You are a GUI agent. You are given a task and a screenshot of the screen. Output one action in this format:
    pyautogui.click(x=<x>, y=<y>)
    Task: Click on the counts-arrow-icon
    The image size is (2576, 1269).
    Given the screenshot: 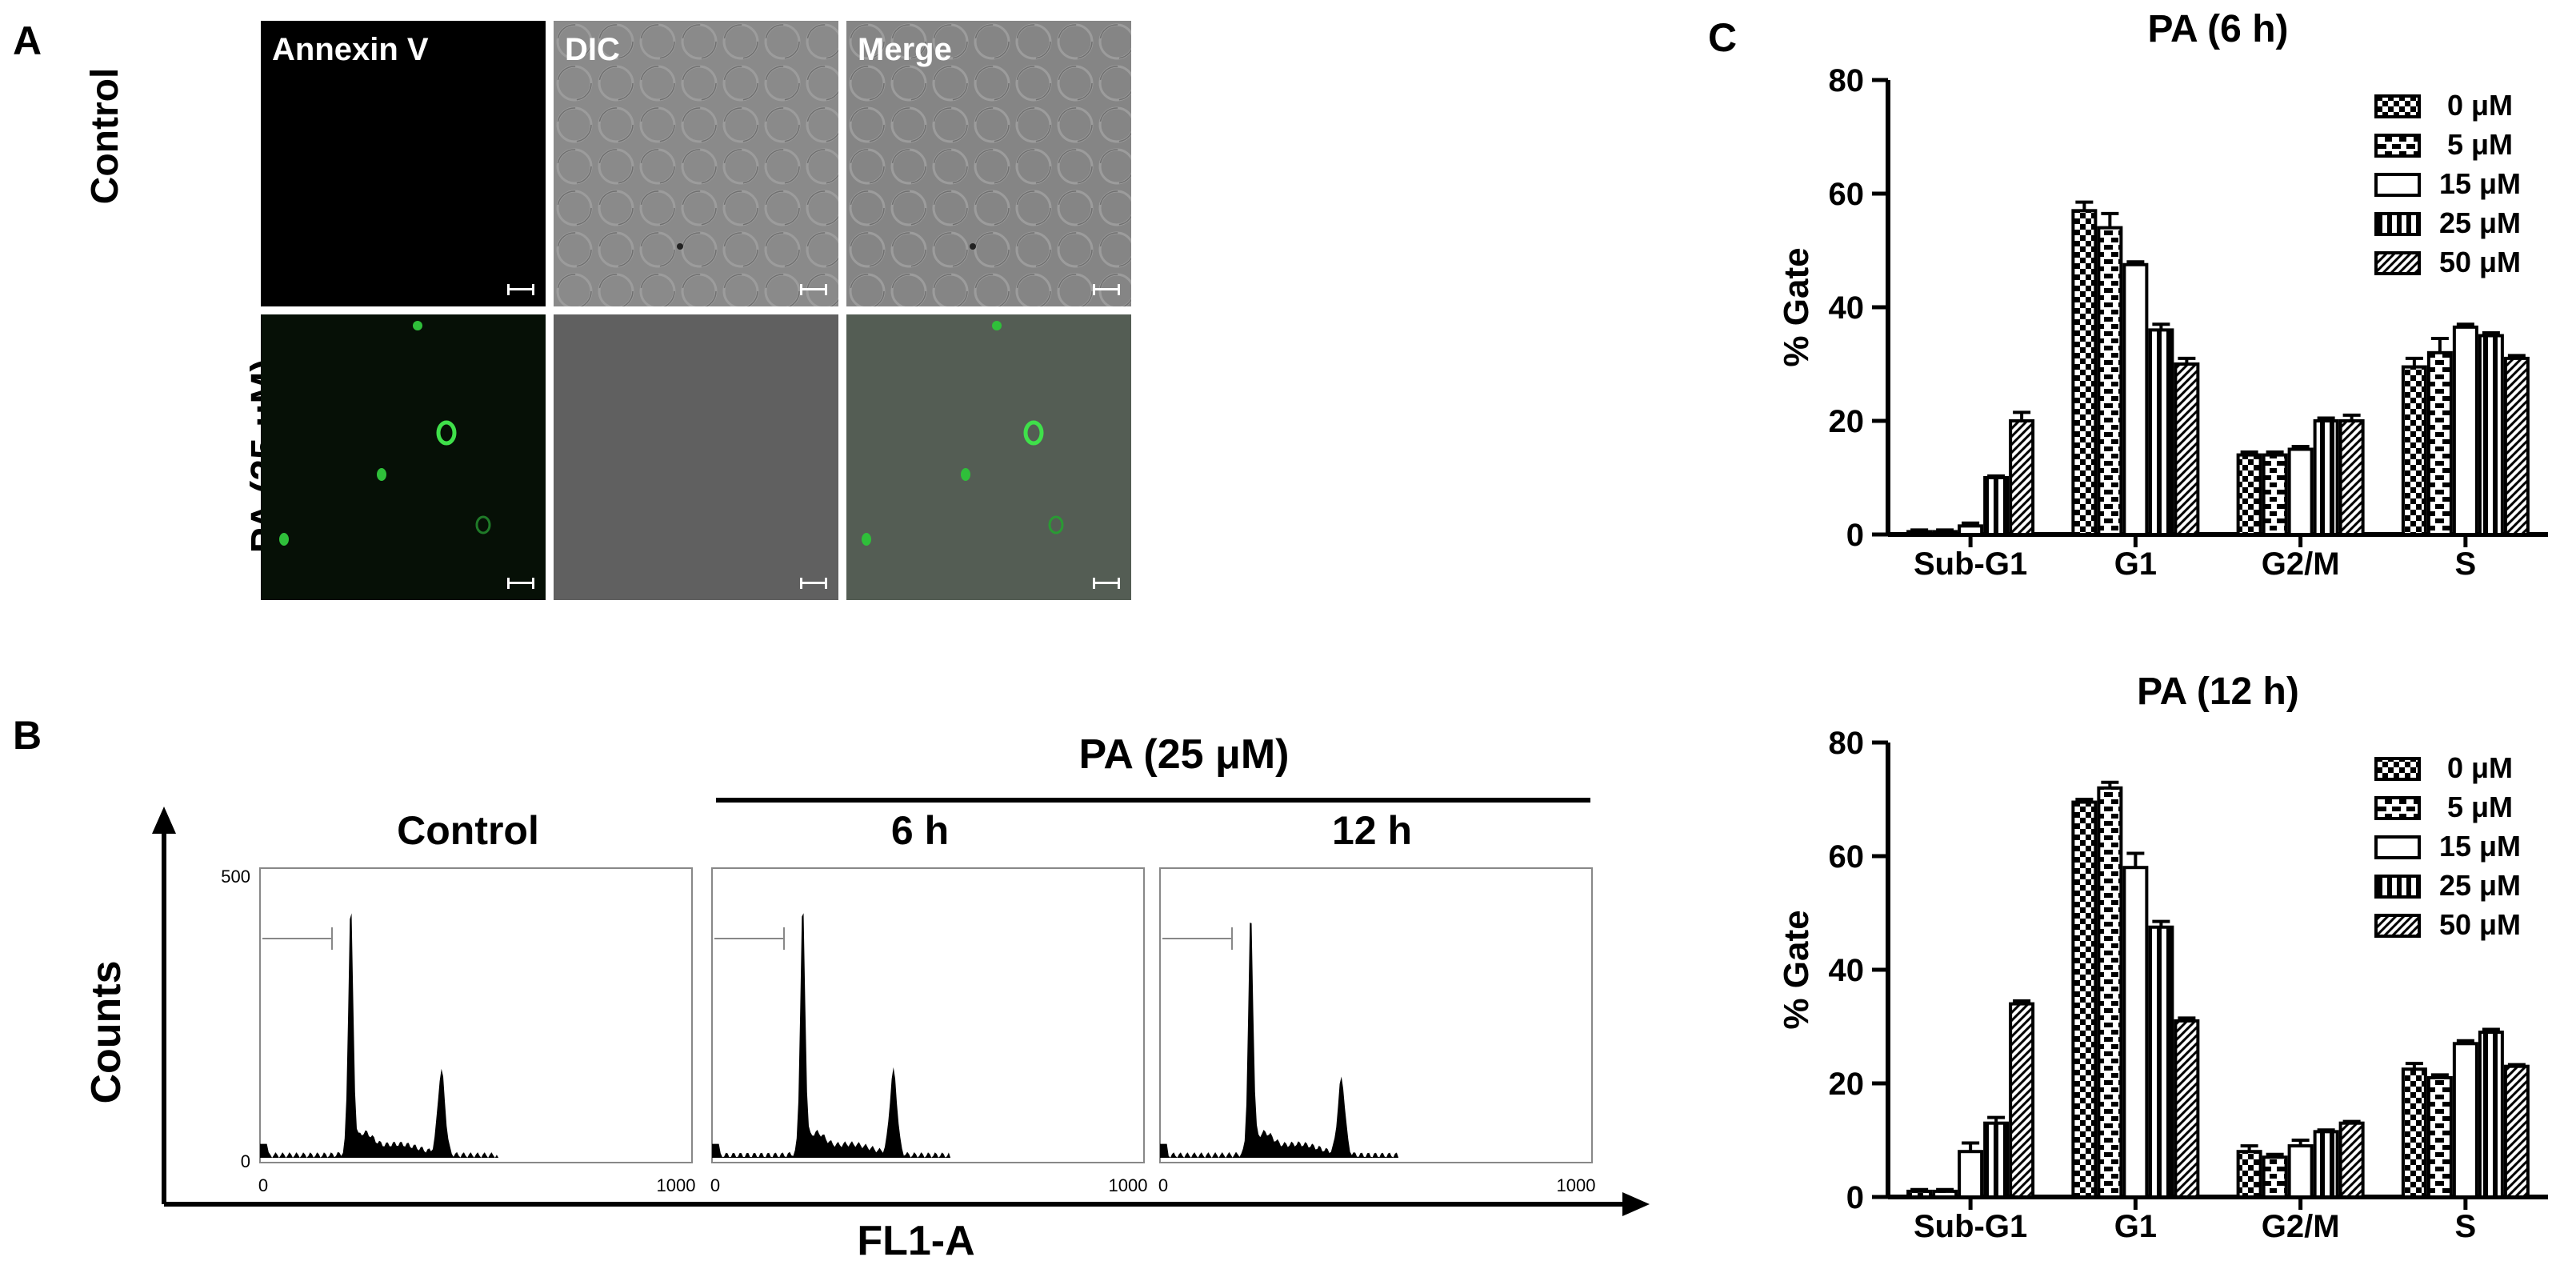 What is the action you would take?
    pyautogui.click(x=164, y=821)
    